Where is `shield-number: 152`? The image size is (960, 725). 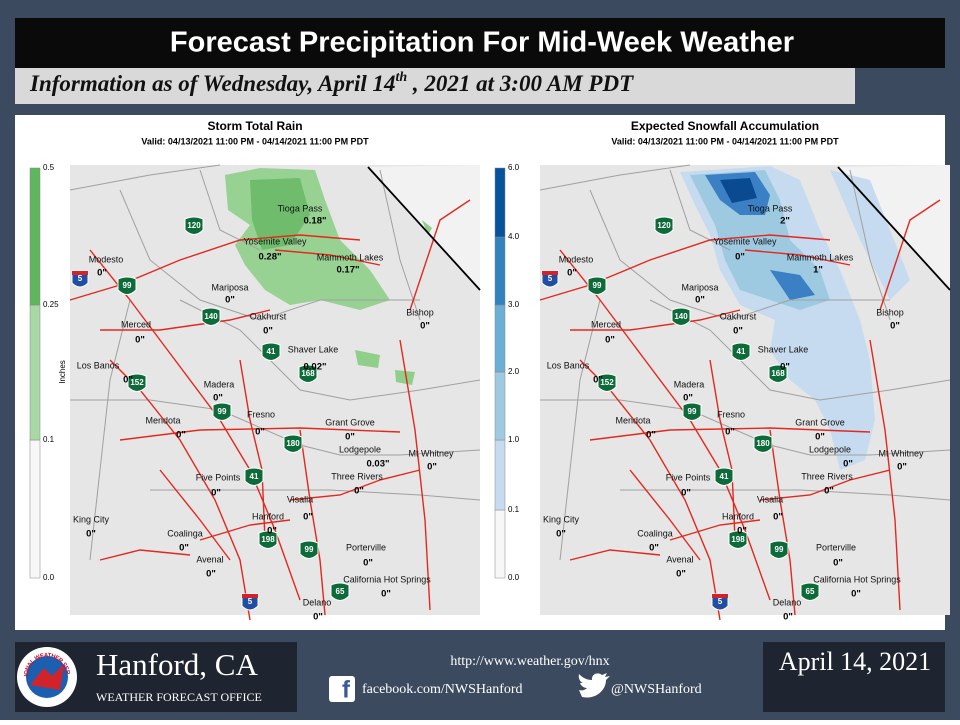 shield-number: 152 is located at coordinates (607, 382).